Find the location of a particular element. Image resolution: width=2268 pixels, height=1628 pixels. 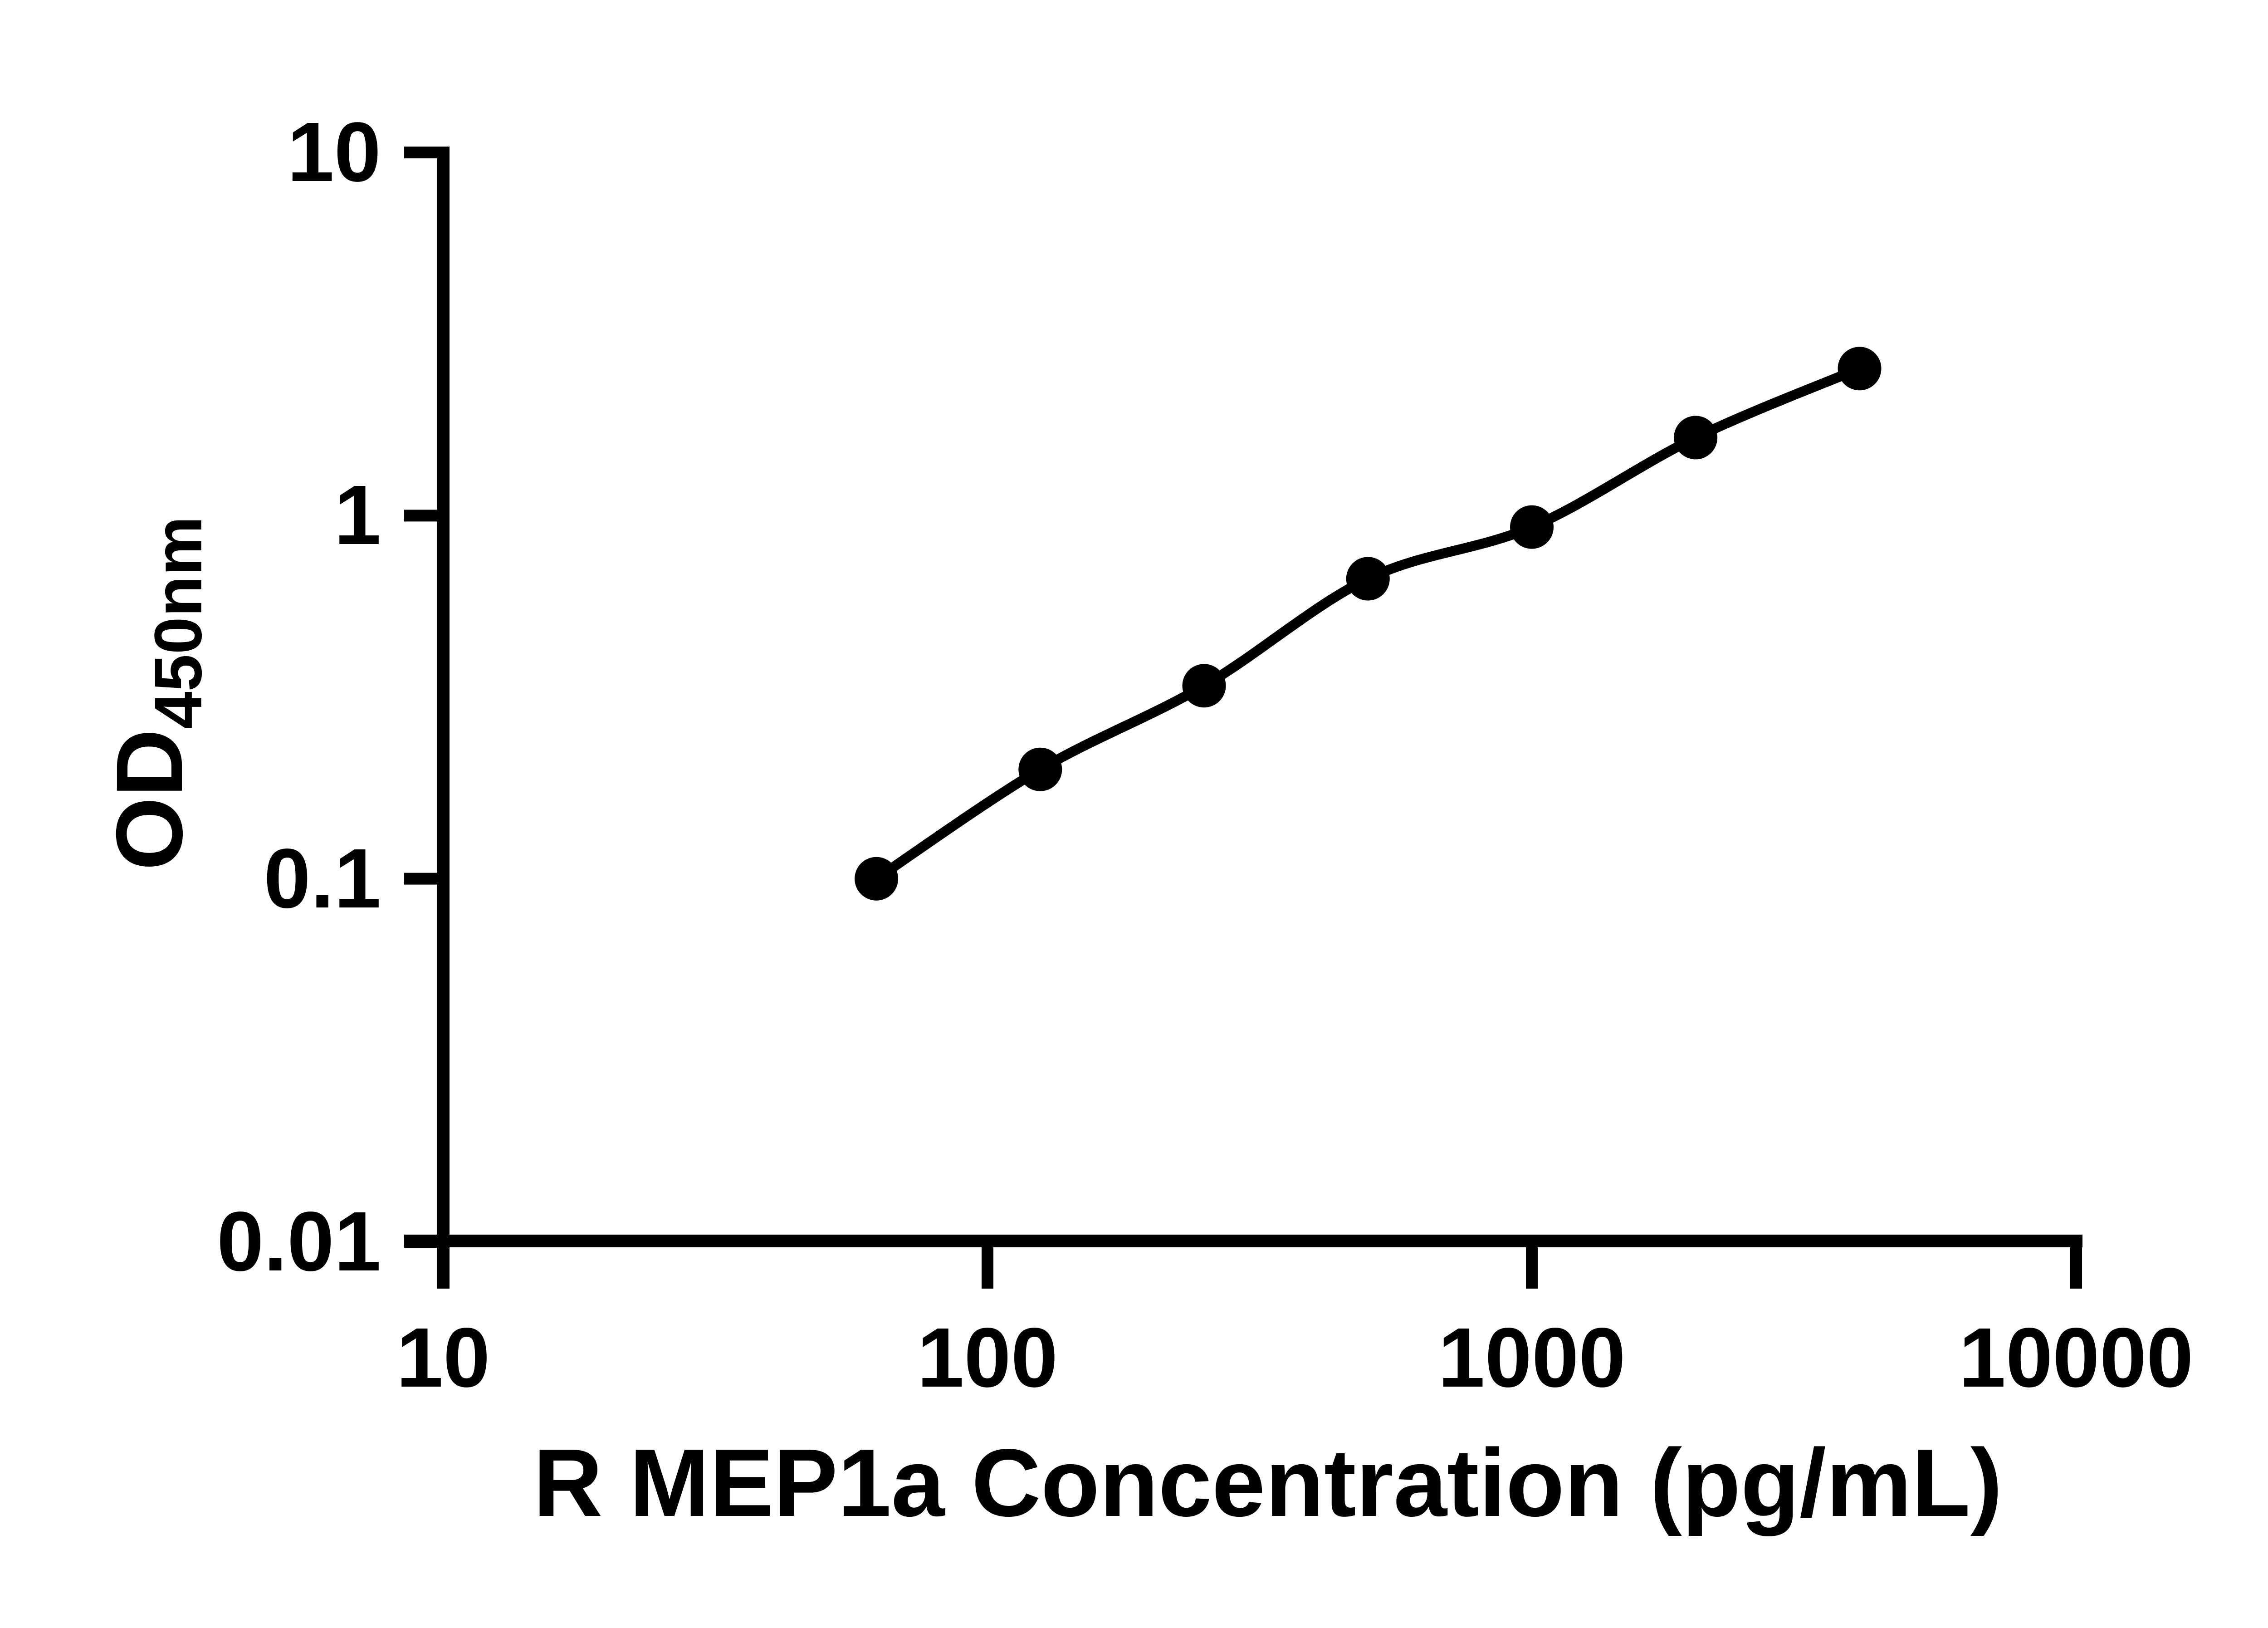

x-axis-title: R MEP1a Concentration (pg/mL) is located at coordinates (1268, 1482).